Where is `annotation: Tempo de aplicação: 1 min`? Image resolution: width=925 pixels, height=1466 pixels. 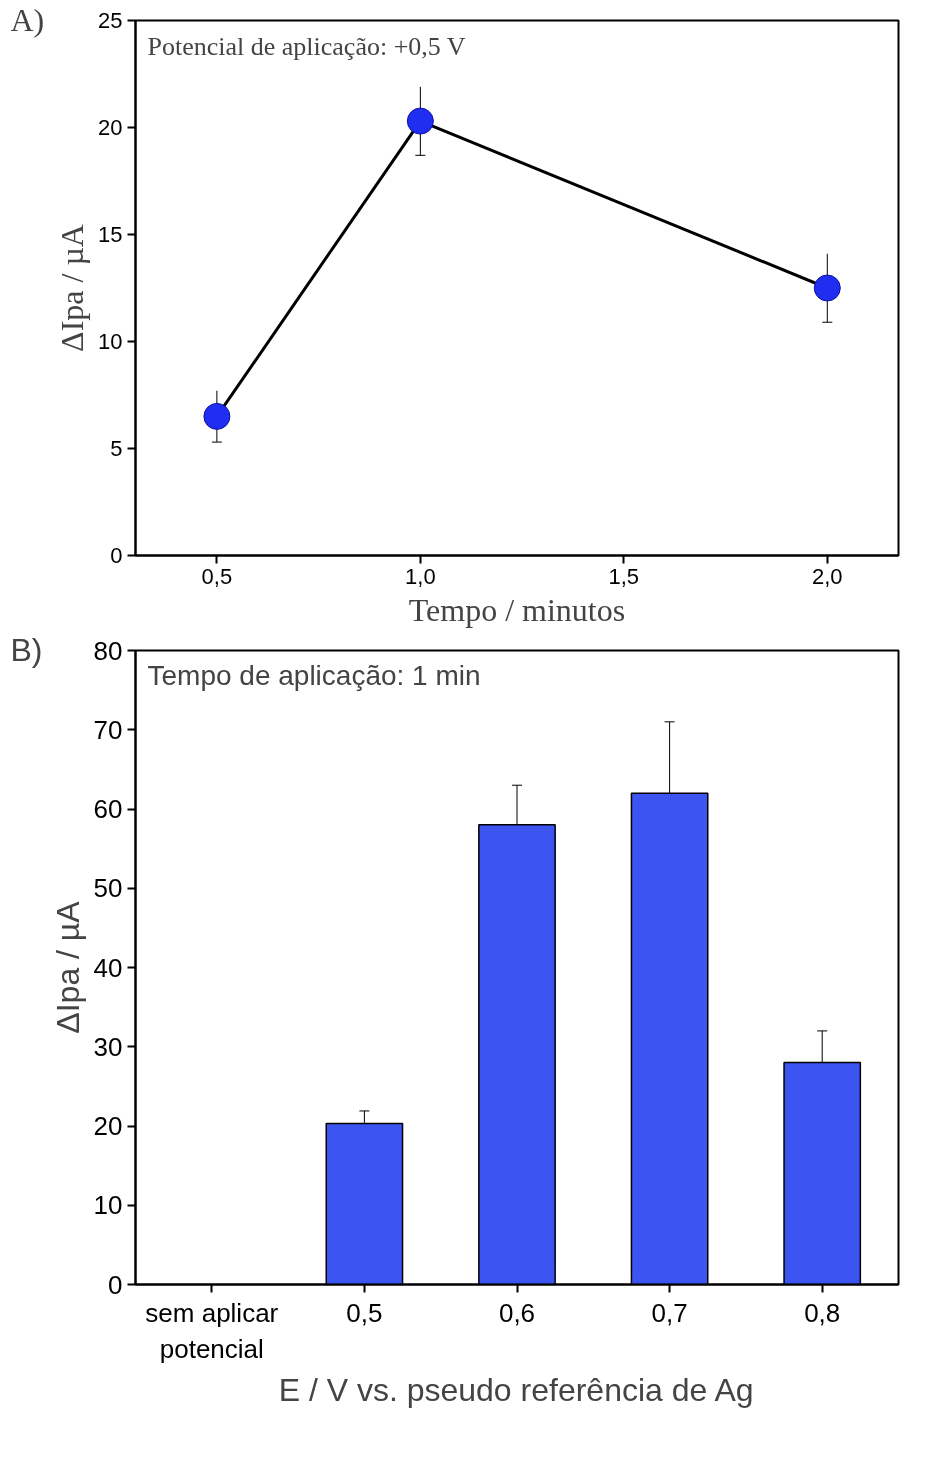
annotation: Tempo de aplicação: 1 min is located at coordinates (314, 675).